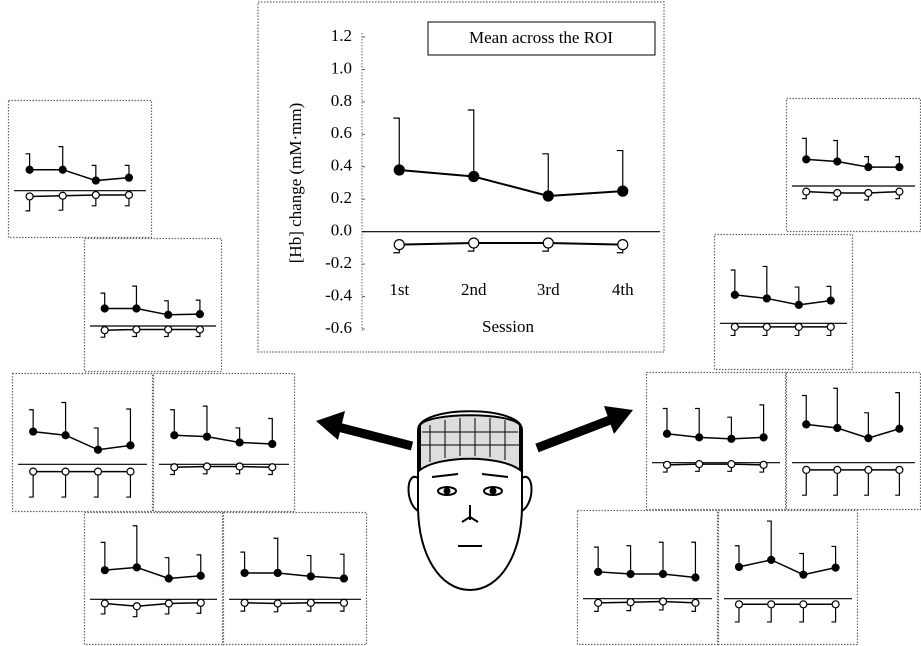  What do you see at coordinates (541, 38) in the screenshot?
I see `annotation-box` at bounding box center [541, 38].